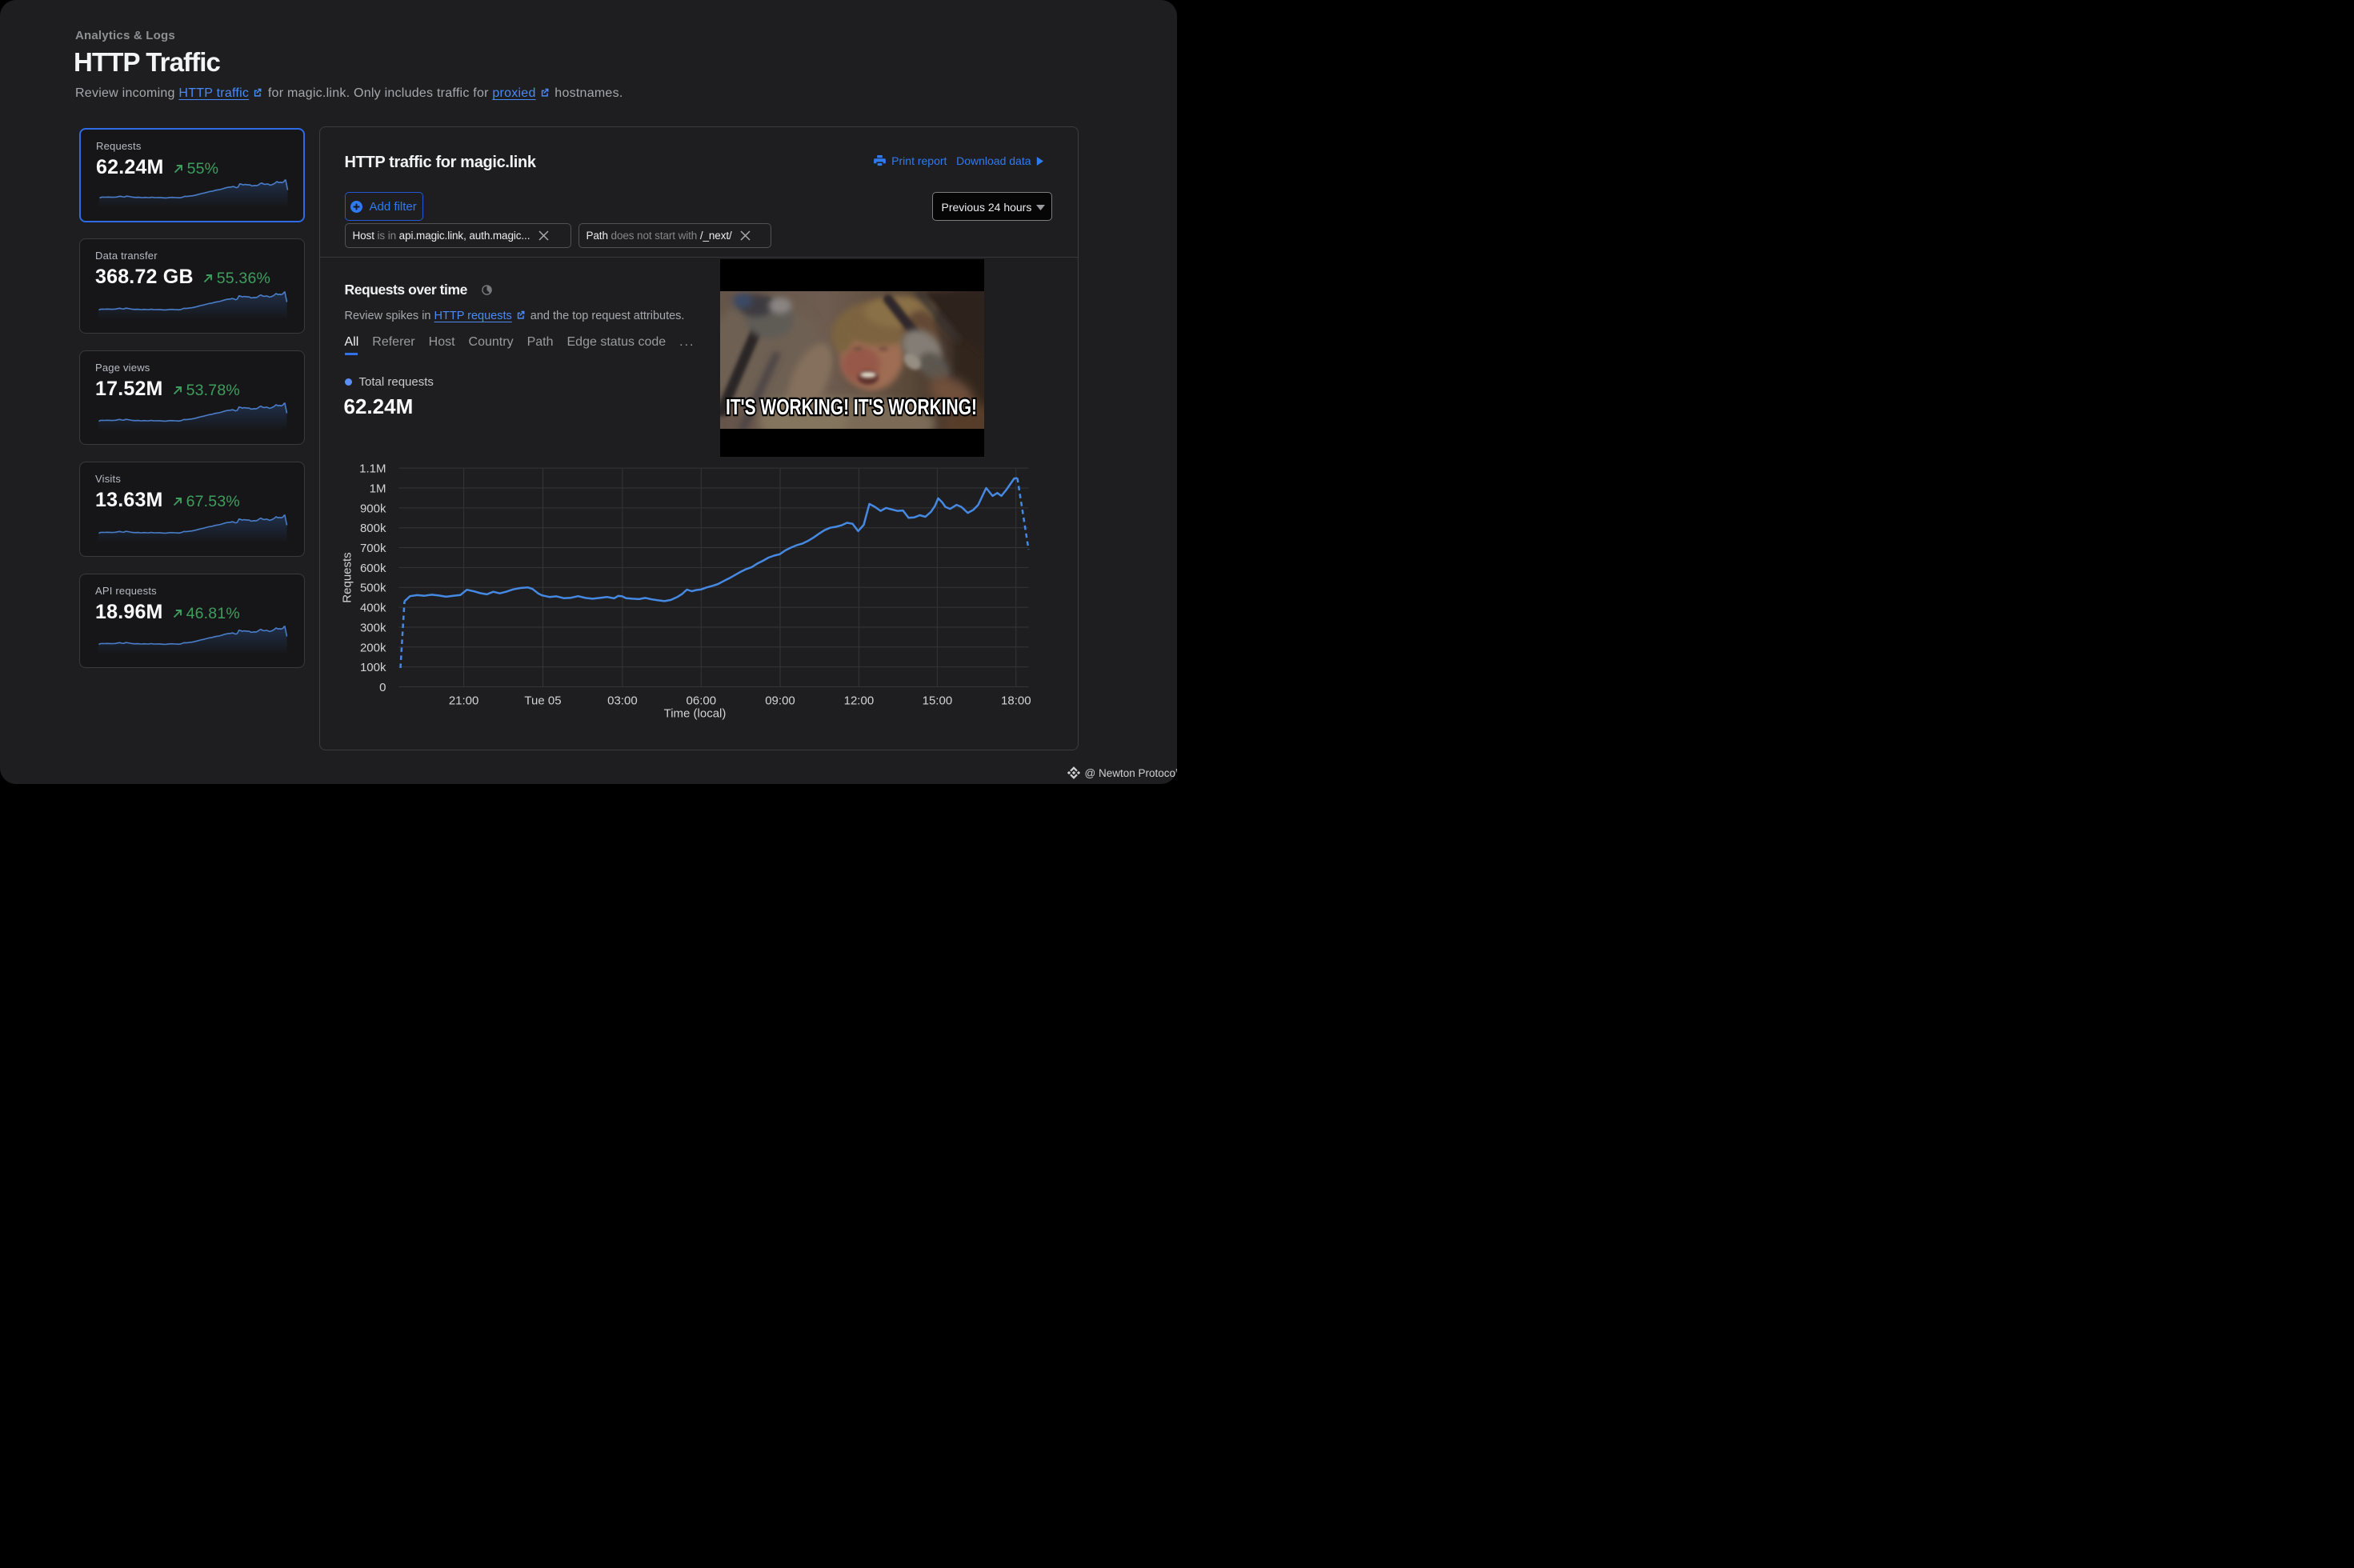 Image resolution: width=2354 pixels, height=1568 pixels. I want to click on svg-text: Time (local), so click(694, 714).